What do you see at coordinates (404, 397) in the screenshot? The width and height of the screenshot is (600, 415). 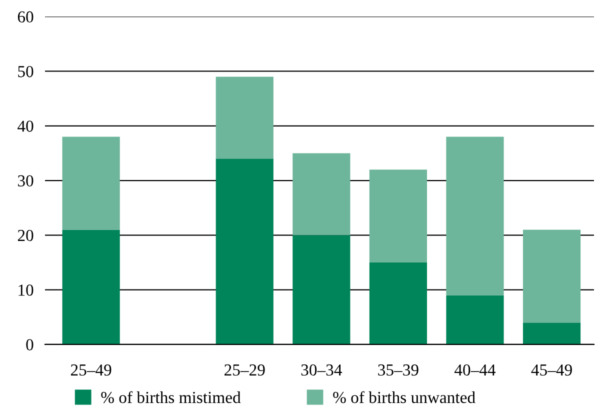 I see `legend-label: % of births unwanted` at bounding box center [404, 397].